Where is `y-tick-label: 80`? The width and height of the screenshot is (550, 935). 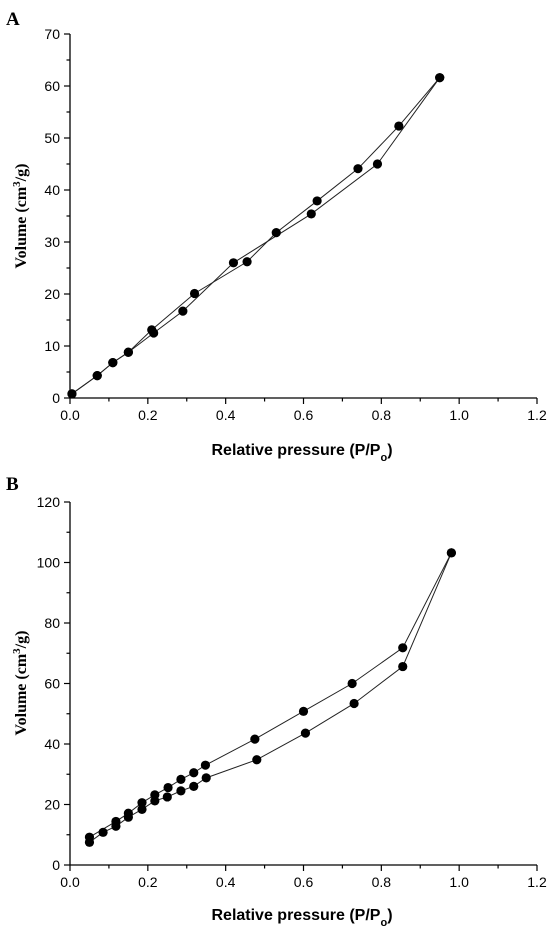 y-tick-label: 80 is located at coordinates (52, 623).